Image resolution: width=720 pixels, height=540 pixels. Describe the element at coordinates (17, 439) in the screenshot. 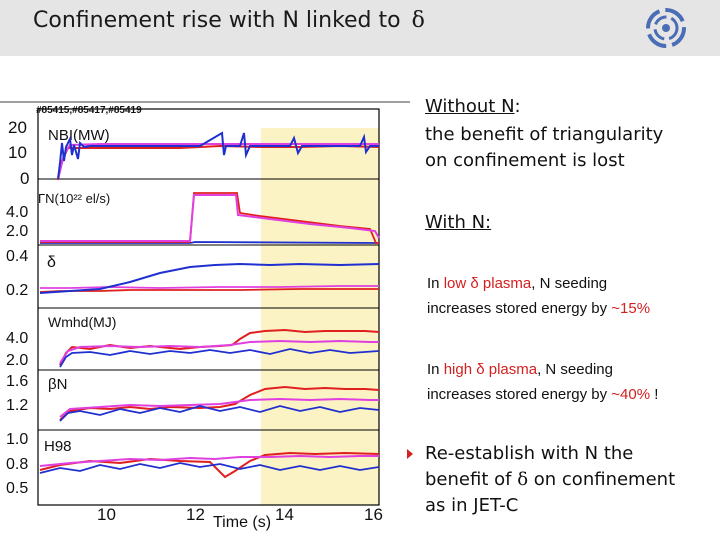

I see `ytick-h98-10: 1.0` at that location.